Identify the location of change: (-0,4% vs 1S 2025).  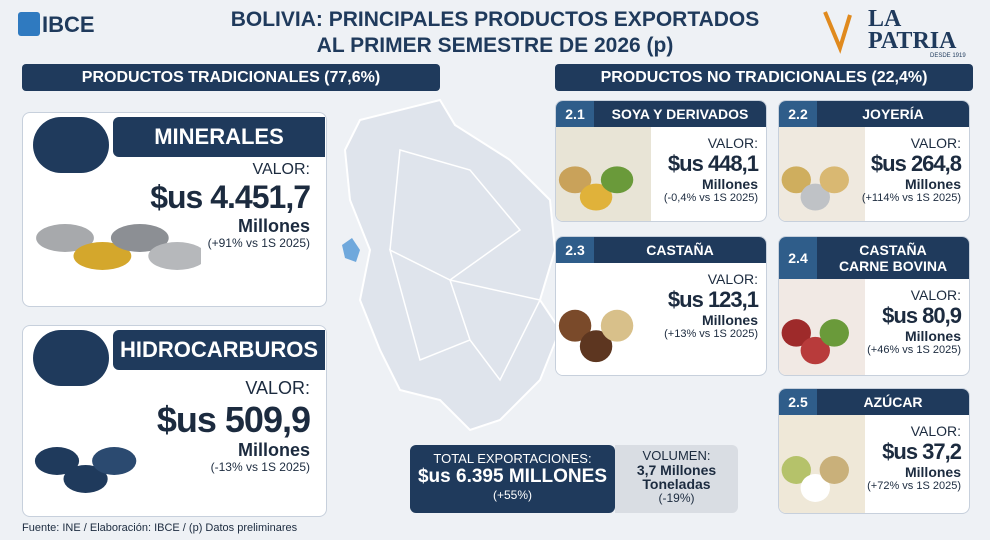
(710, 198).